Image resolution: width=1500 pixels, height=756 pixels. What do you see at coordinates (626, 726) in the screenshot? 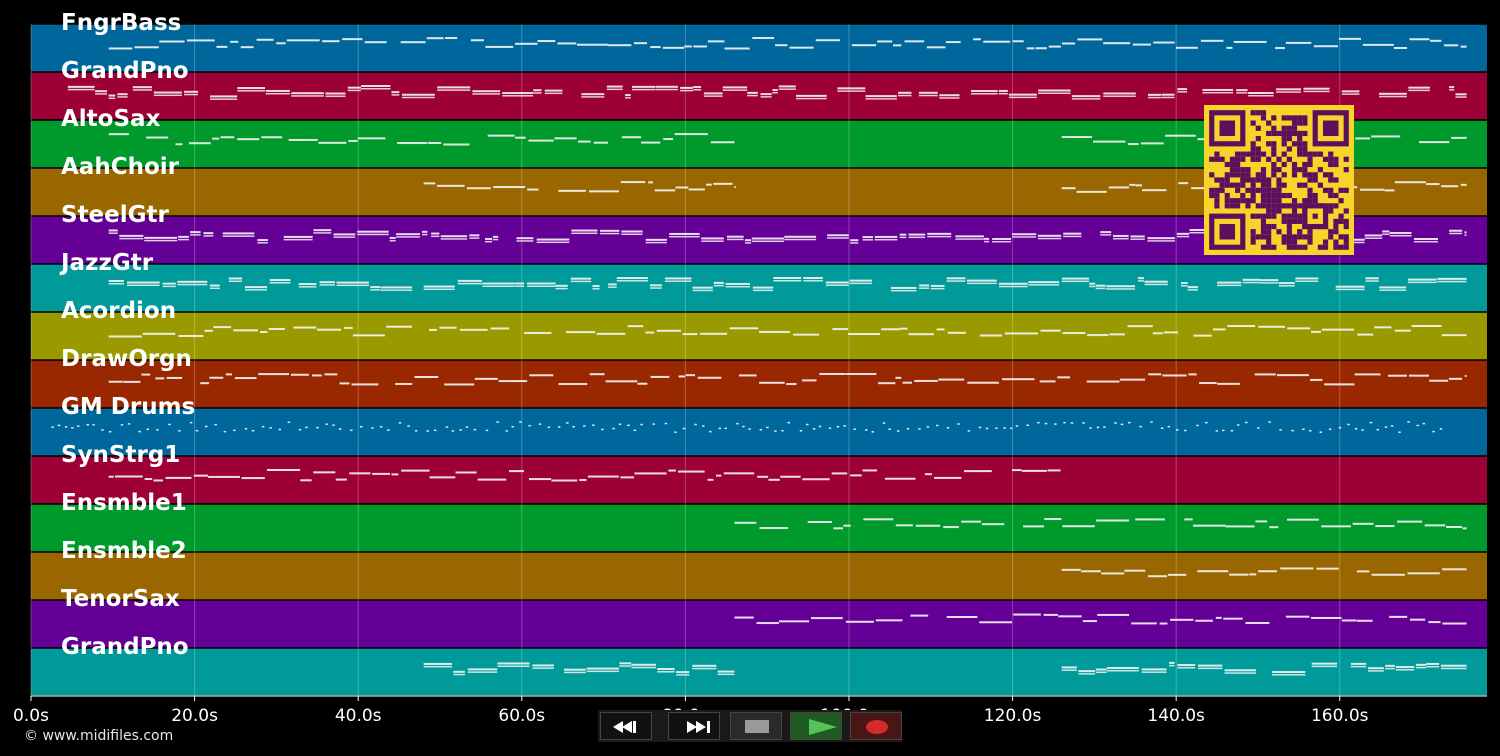
I see `rewind-button` at bounding box center [626, 726].